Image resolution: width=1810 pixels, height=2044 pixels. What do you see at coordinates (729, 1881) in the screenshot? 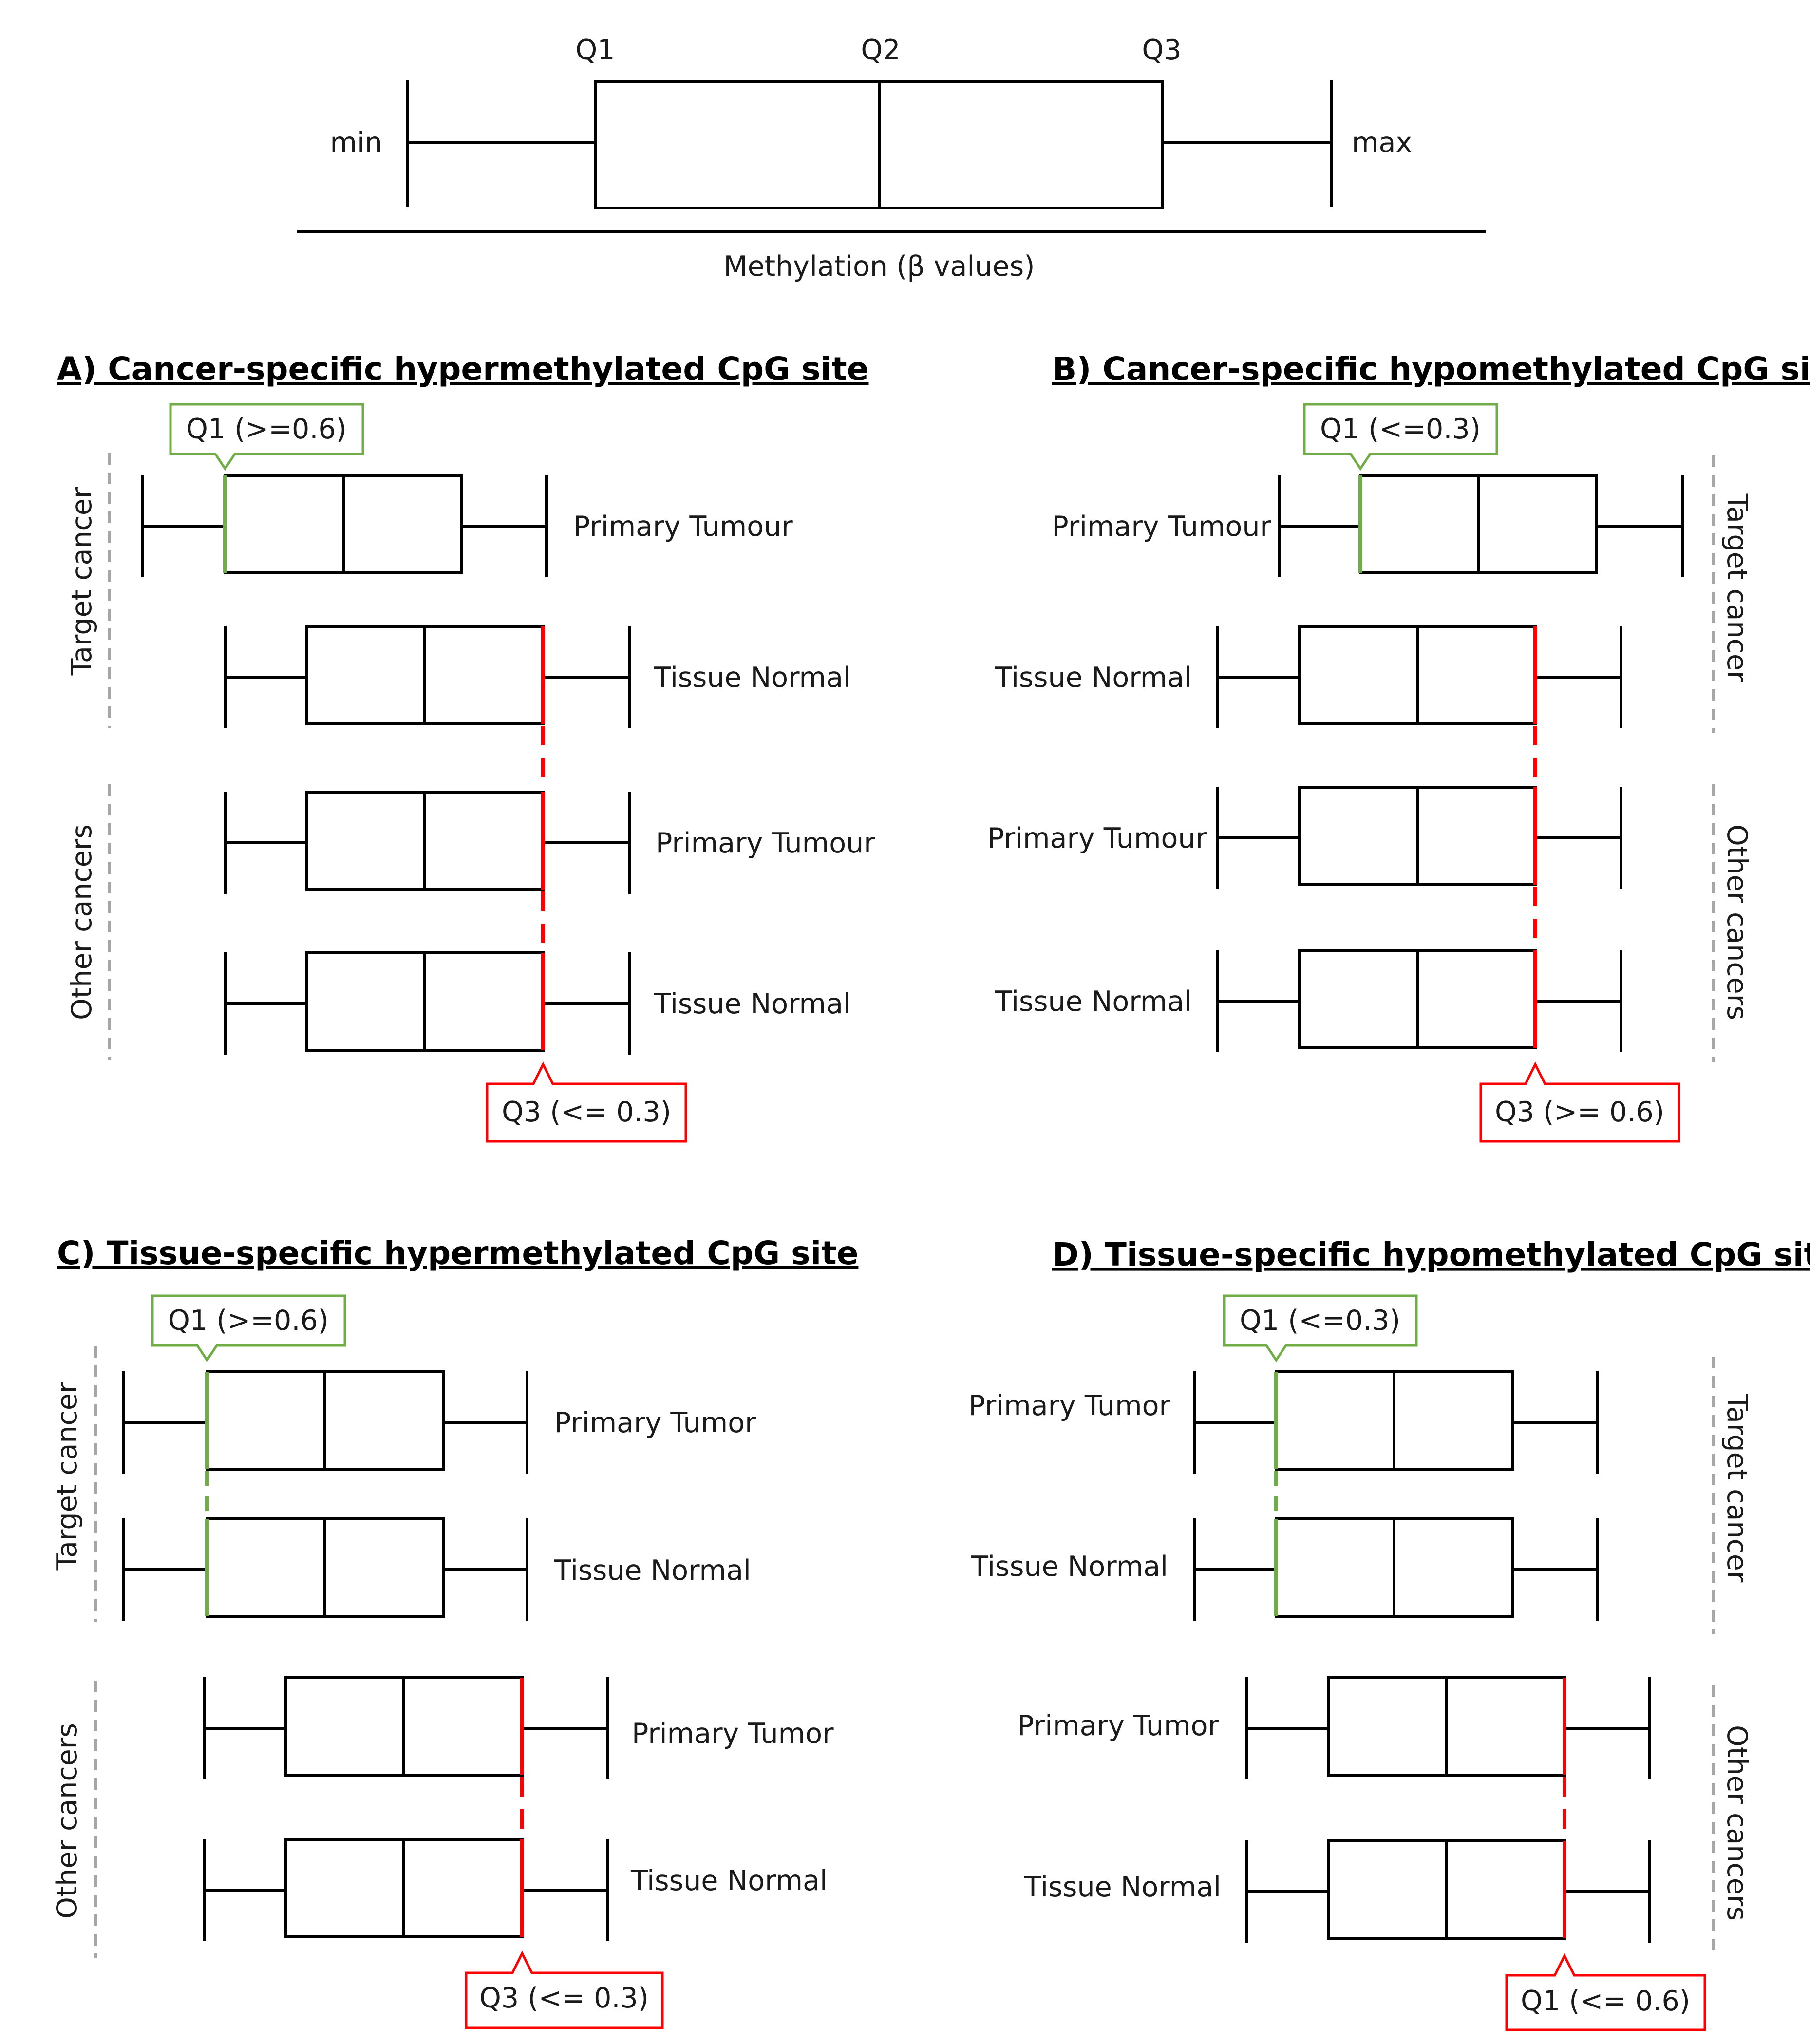
I see `panel-c-row-4-label: Tissue Normal` at bounding box center [729, 1881].